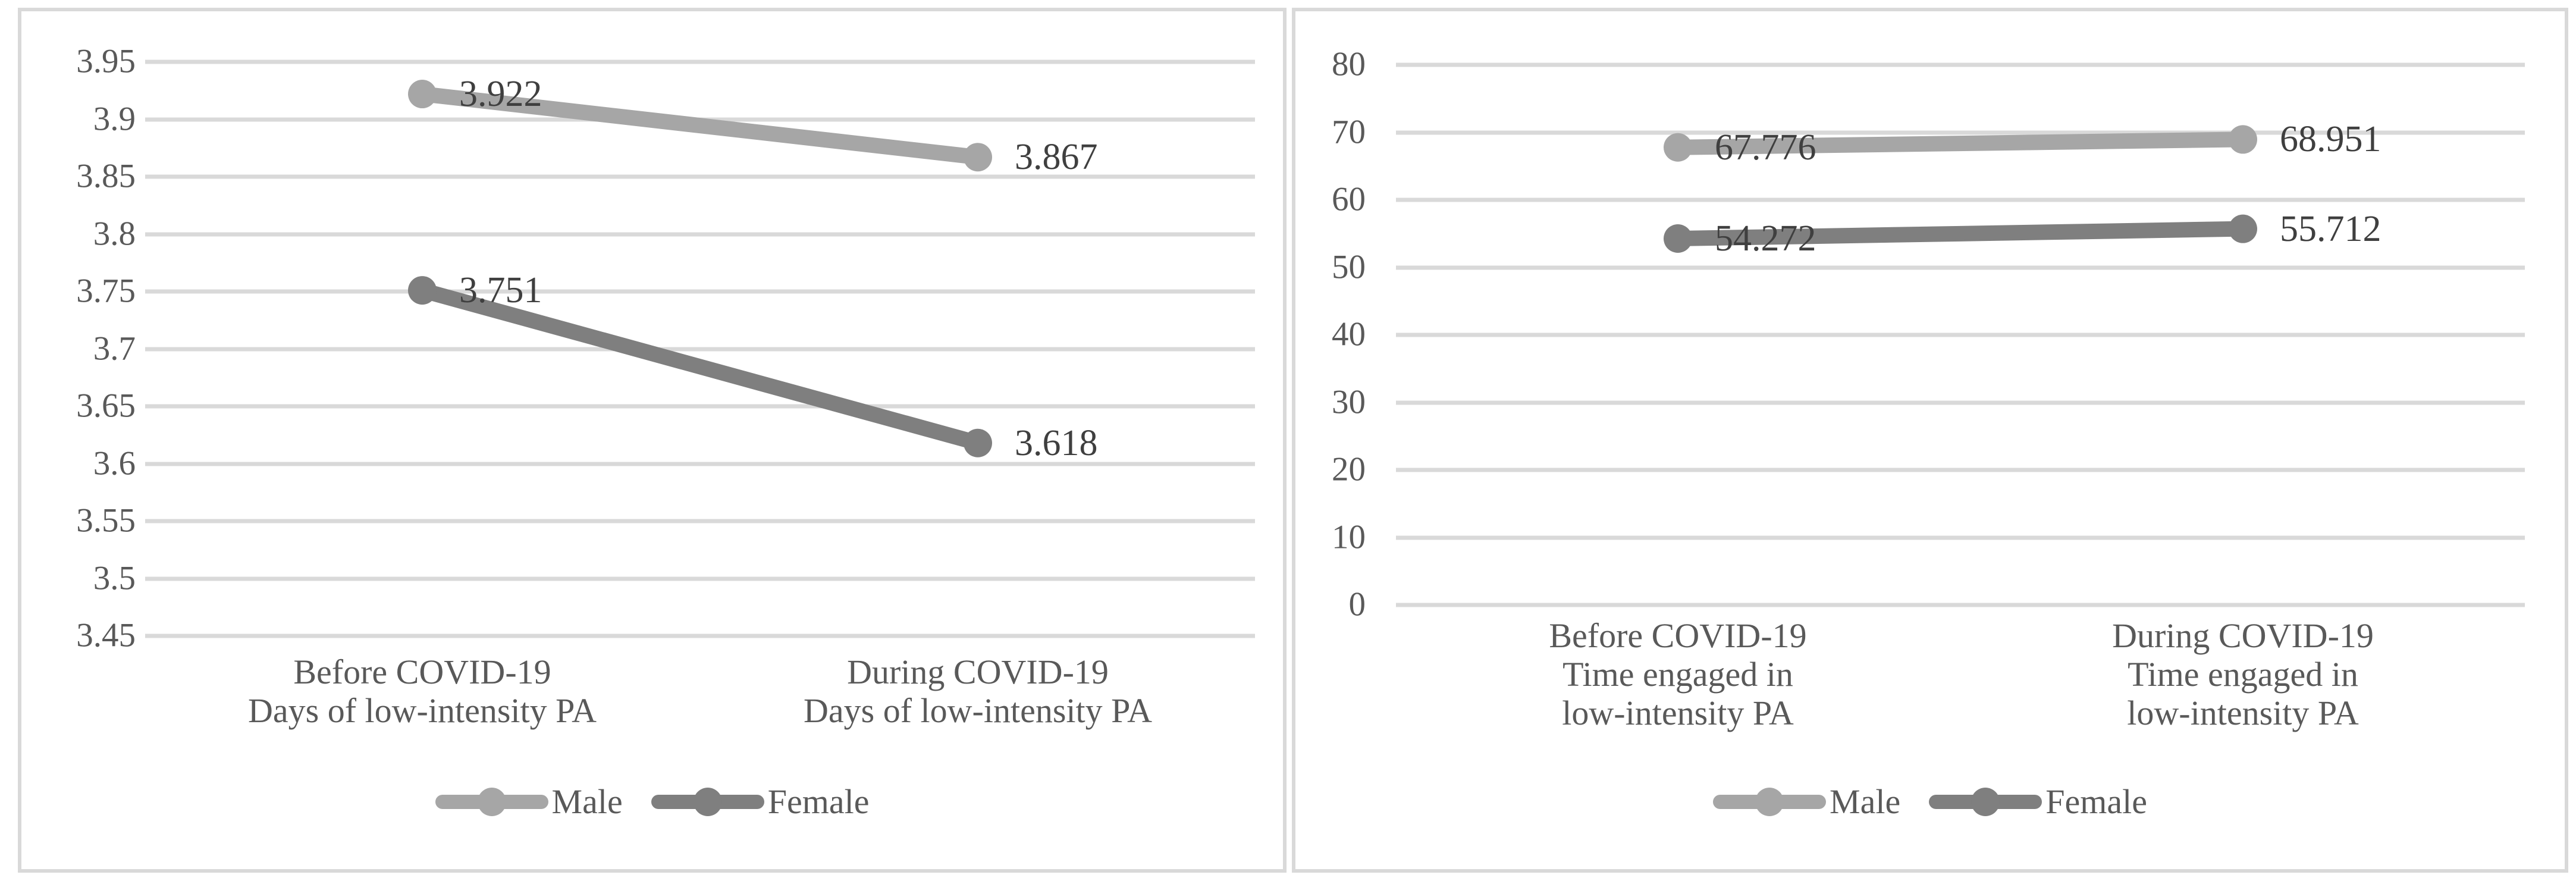  Describe the element at coordinates (587, 801) in the screenshot. I see `left-chart-legend-label-male: Male` at that location.